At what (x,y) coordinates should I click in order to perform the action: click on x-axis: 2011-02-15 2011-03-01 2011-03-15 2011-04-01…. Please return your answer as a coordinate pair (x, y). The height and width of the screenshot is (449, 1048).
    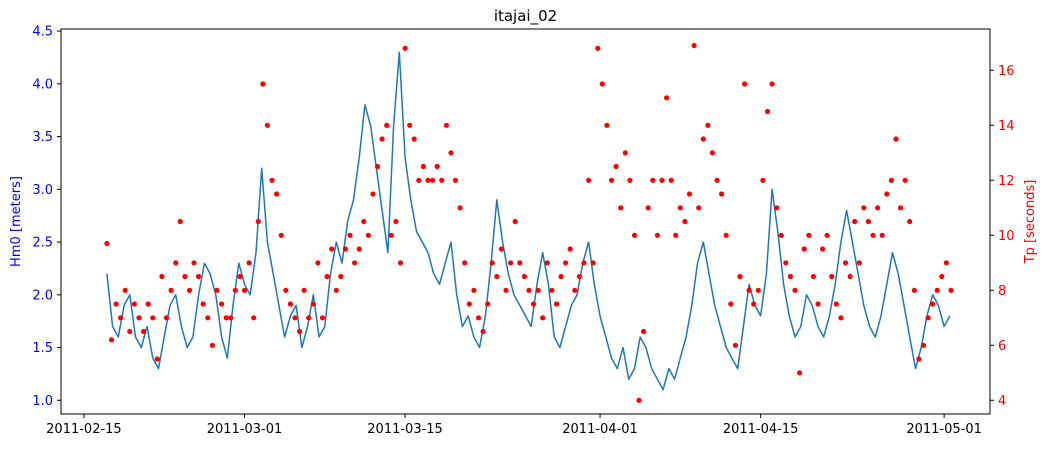
    Looking at the image, I should click on (514, 425).